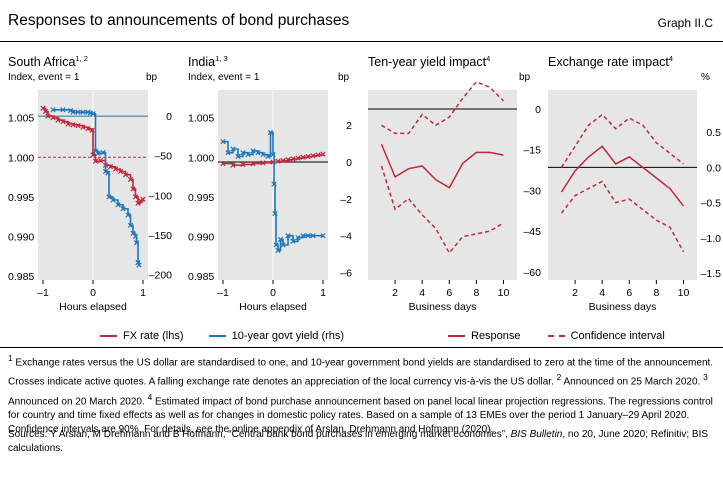 This screenshot has height=496, width=723. What do you see at coordinates (143, 293) in the screenshot?
I see `sa-xtick-label: 1` at bounding box center [143, 293].